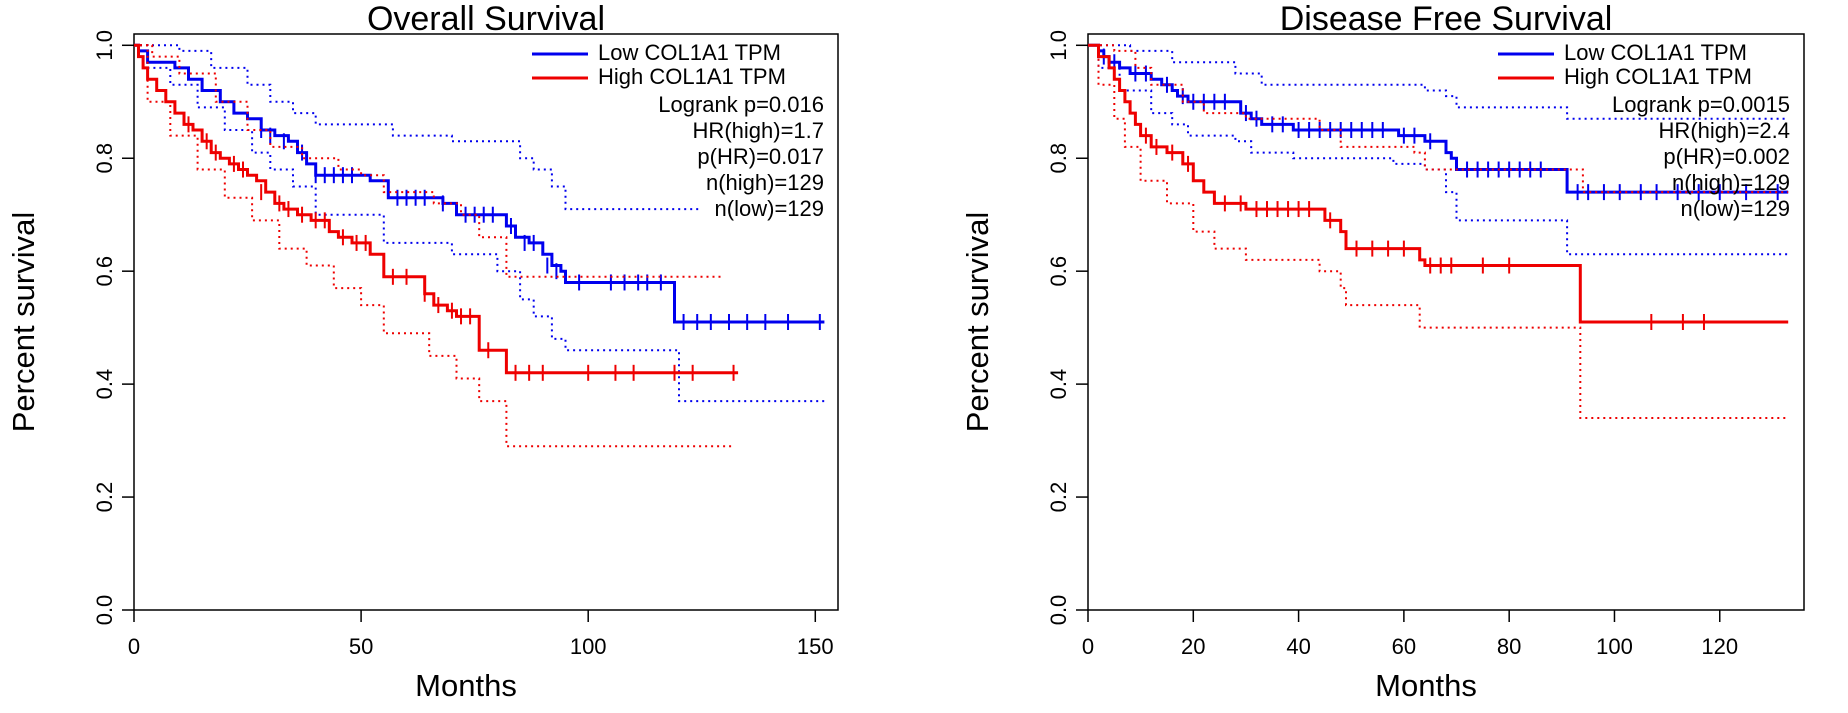 This screenshot has width=1848, height=713. What do you see at coordinates (1701, 104) in the screenshot?
I see `legend-stat: Logrank p=0.0015` at bounding box center [1701, 104].